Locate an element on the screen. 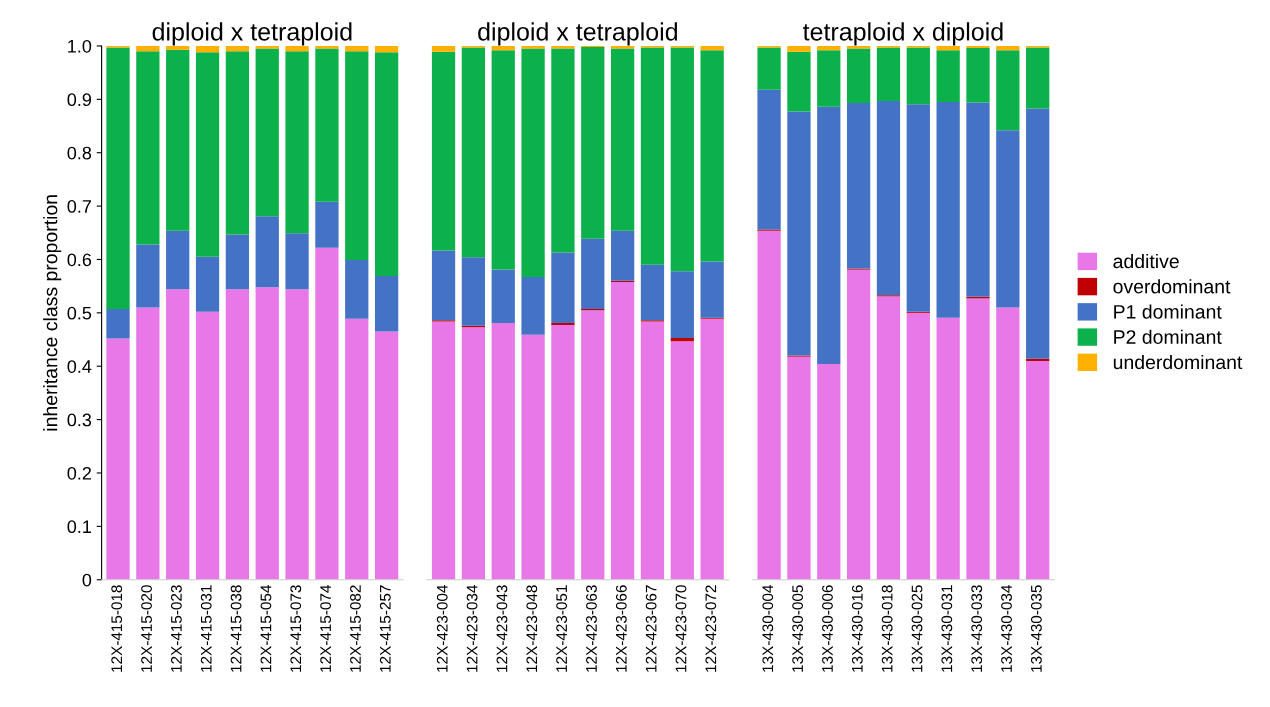 Image resolution: width=1270 pixels, height=707 pixels. x-tick-label: 12X-415-018 is located at coordinates (117, 628).